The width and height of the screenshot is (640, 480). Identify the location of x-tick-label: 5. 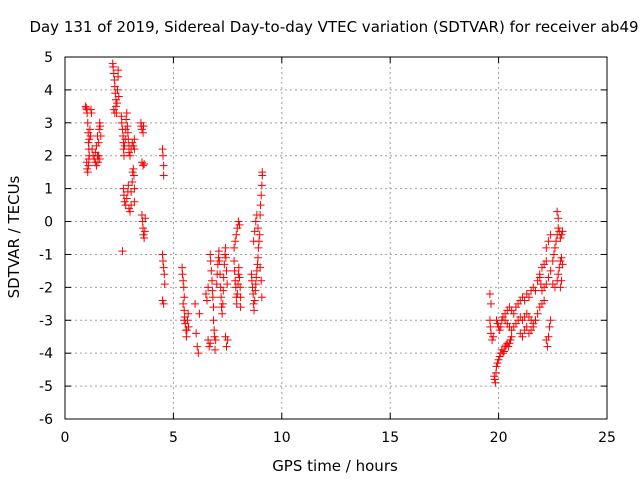
(173, 438).